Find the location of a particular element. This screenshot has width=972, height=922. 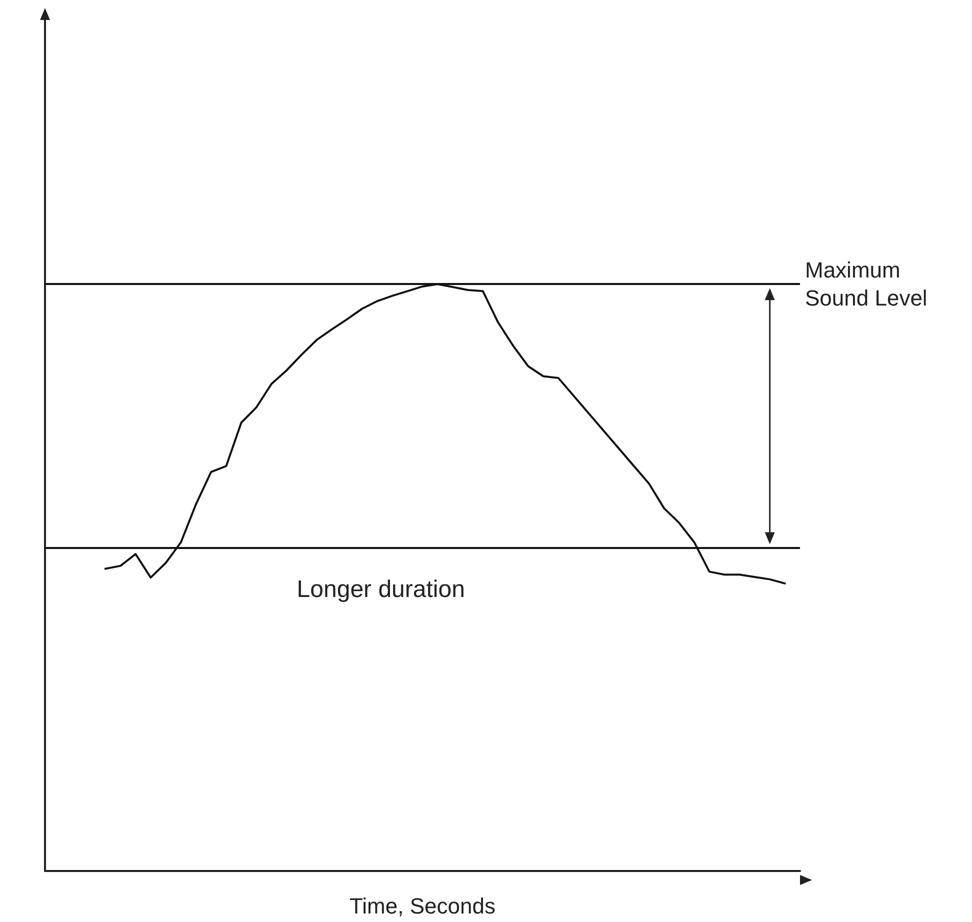

annotation: Longer duration is located at coordinates (380, 590).